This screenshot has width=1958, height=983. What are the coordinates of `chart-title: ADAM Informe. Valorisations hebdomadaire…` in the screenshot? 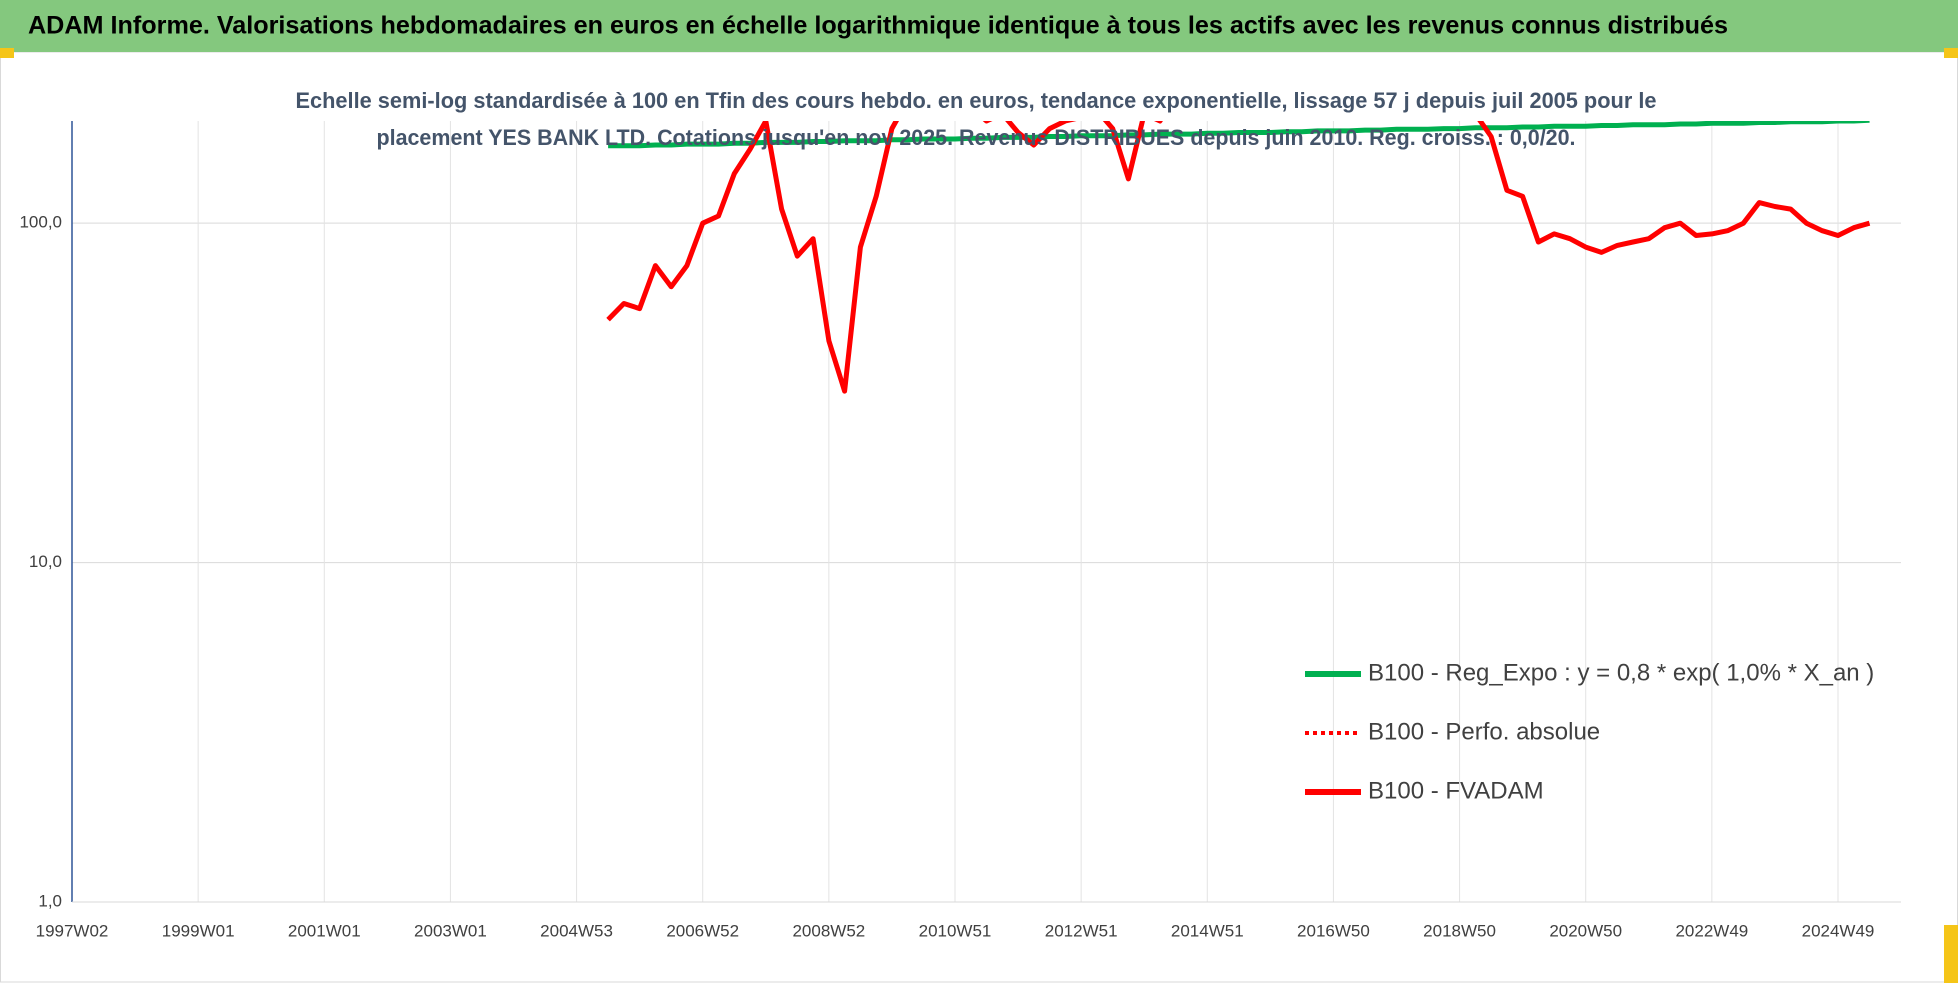 It's located at (878, 26).